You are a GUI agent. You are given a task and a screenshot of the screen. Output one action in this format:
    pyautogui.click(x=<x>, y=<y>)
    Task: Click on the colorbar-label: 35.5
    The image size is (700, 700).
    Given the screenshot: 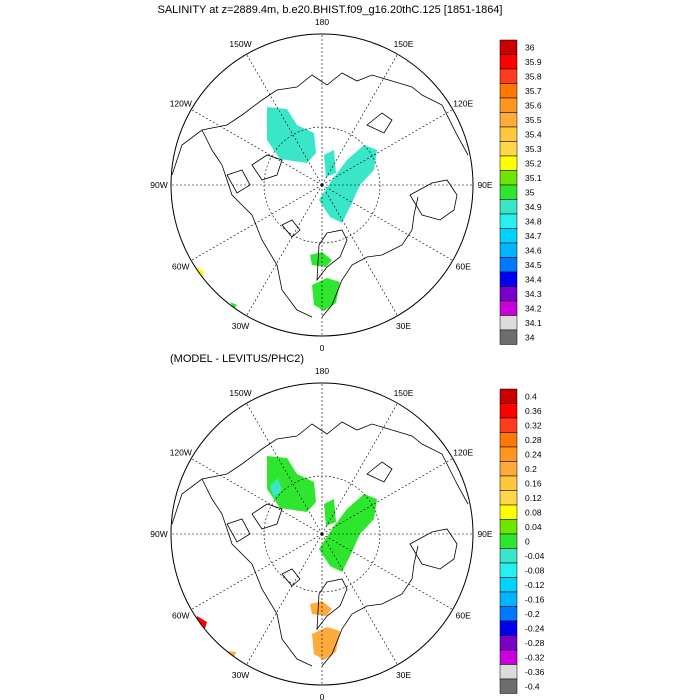 What is the action you would take?
    pyautogui.click(x=533, y=120)
    